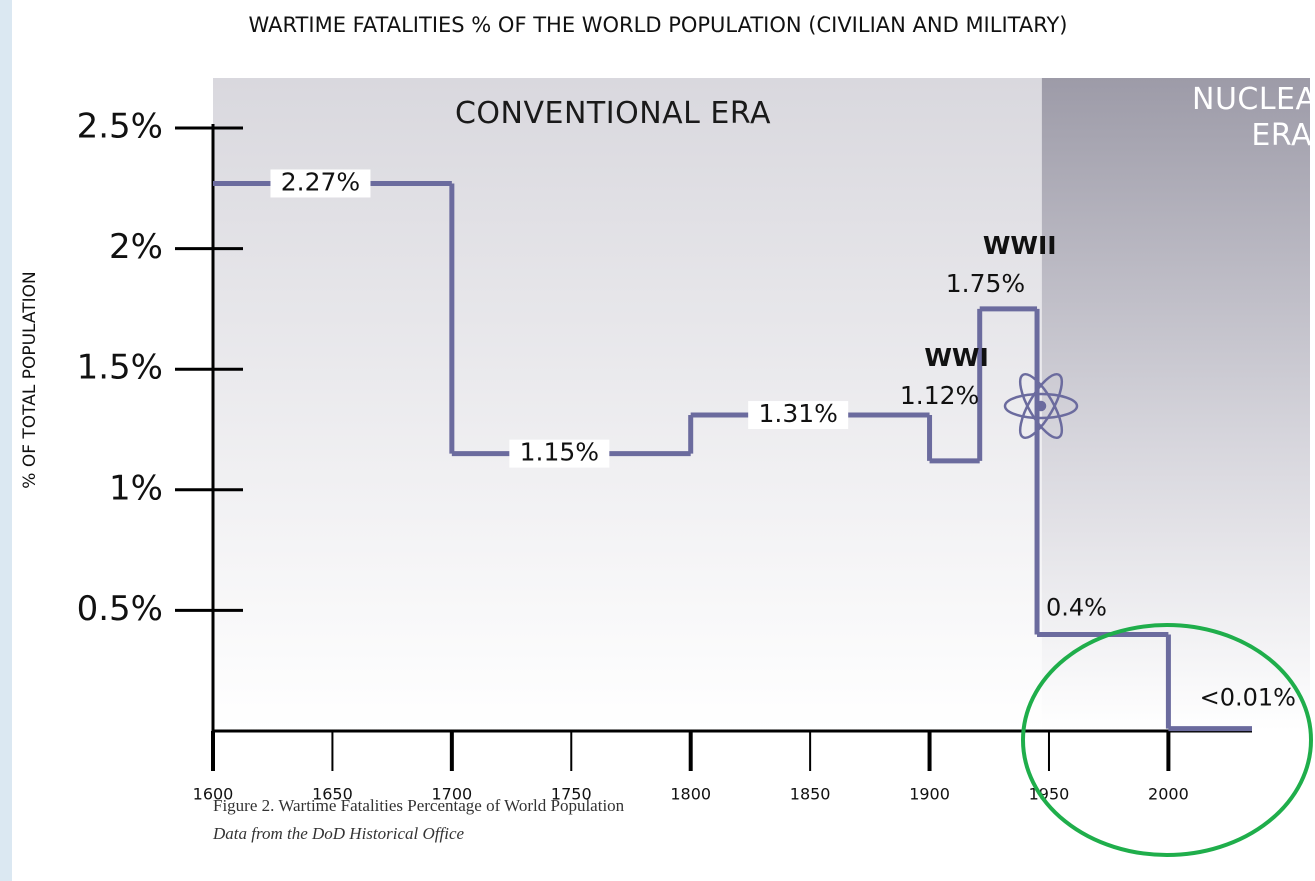 The height and width of the screenshot is (881, 1315). What do you see at coordinates (956, 357) in the screenshot?
I see `annotation: WWI` at bounding box center [956, 357].